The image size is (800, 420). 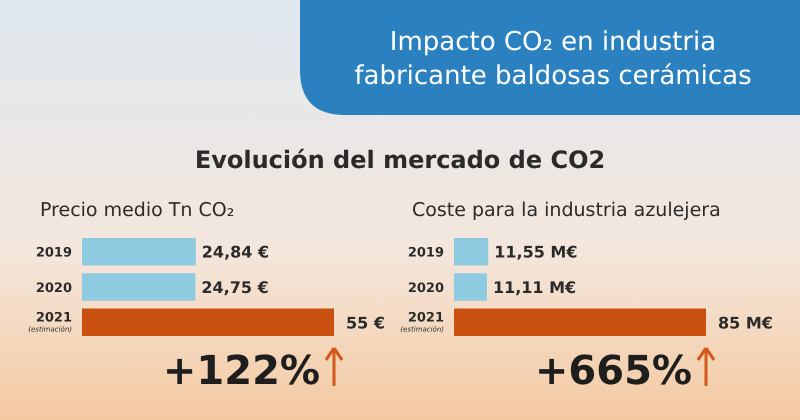 What do you see at coordinates (613, 371) in the screenshot?
I see `text: +665%` at bounding box center [613, 371].